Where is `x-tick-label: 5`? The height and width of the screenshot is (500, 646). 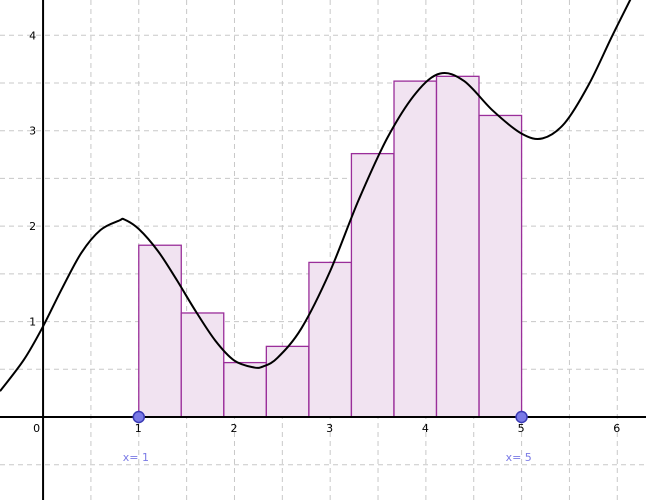
x-tick-label: 5 is located at coordinates (521, 428).